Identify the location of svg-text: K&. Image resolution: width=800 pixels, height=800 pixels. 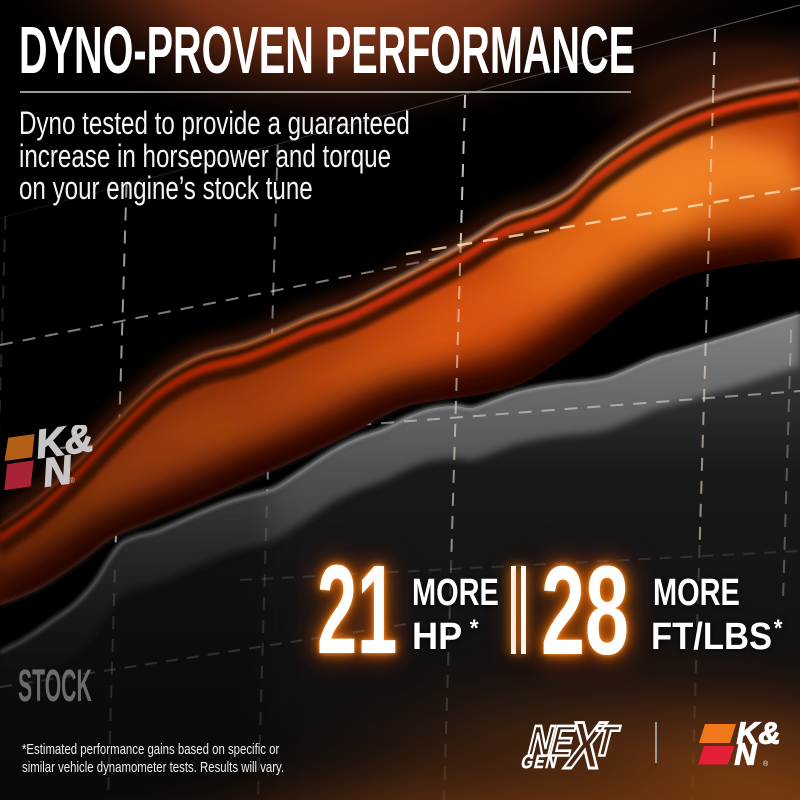
(759, 734).